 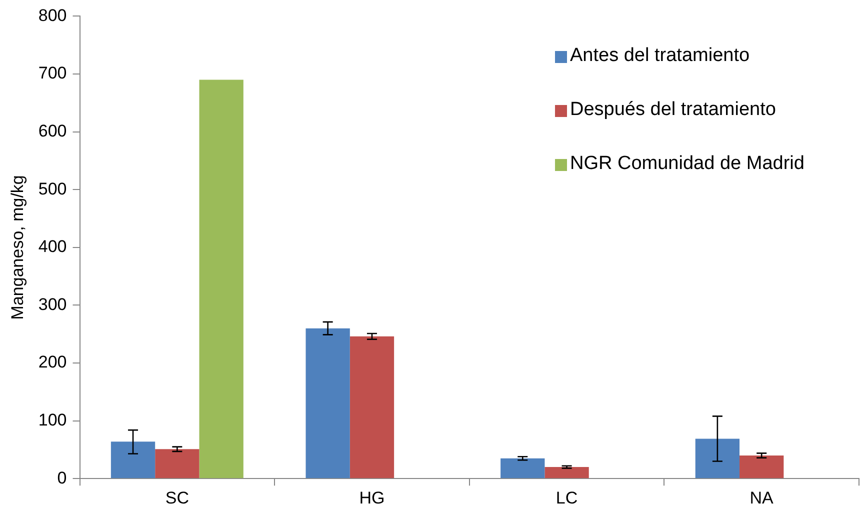 What do you see at coordinates (52, 188) in the screenshot?
I see `y-tick-label: 500` at bounding box center [52, 188].